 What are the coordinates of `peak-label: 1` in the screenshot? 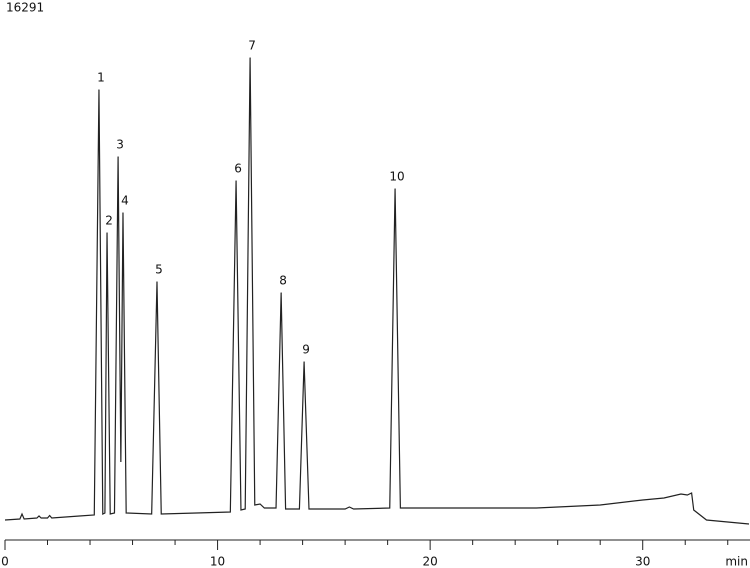 It's located at (101, 78).